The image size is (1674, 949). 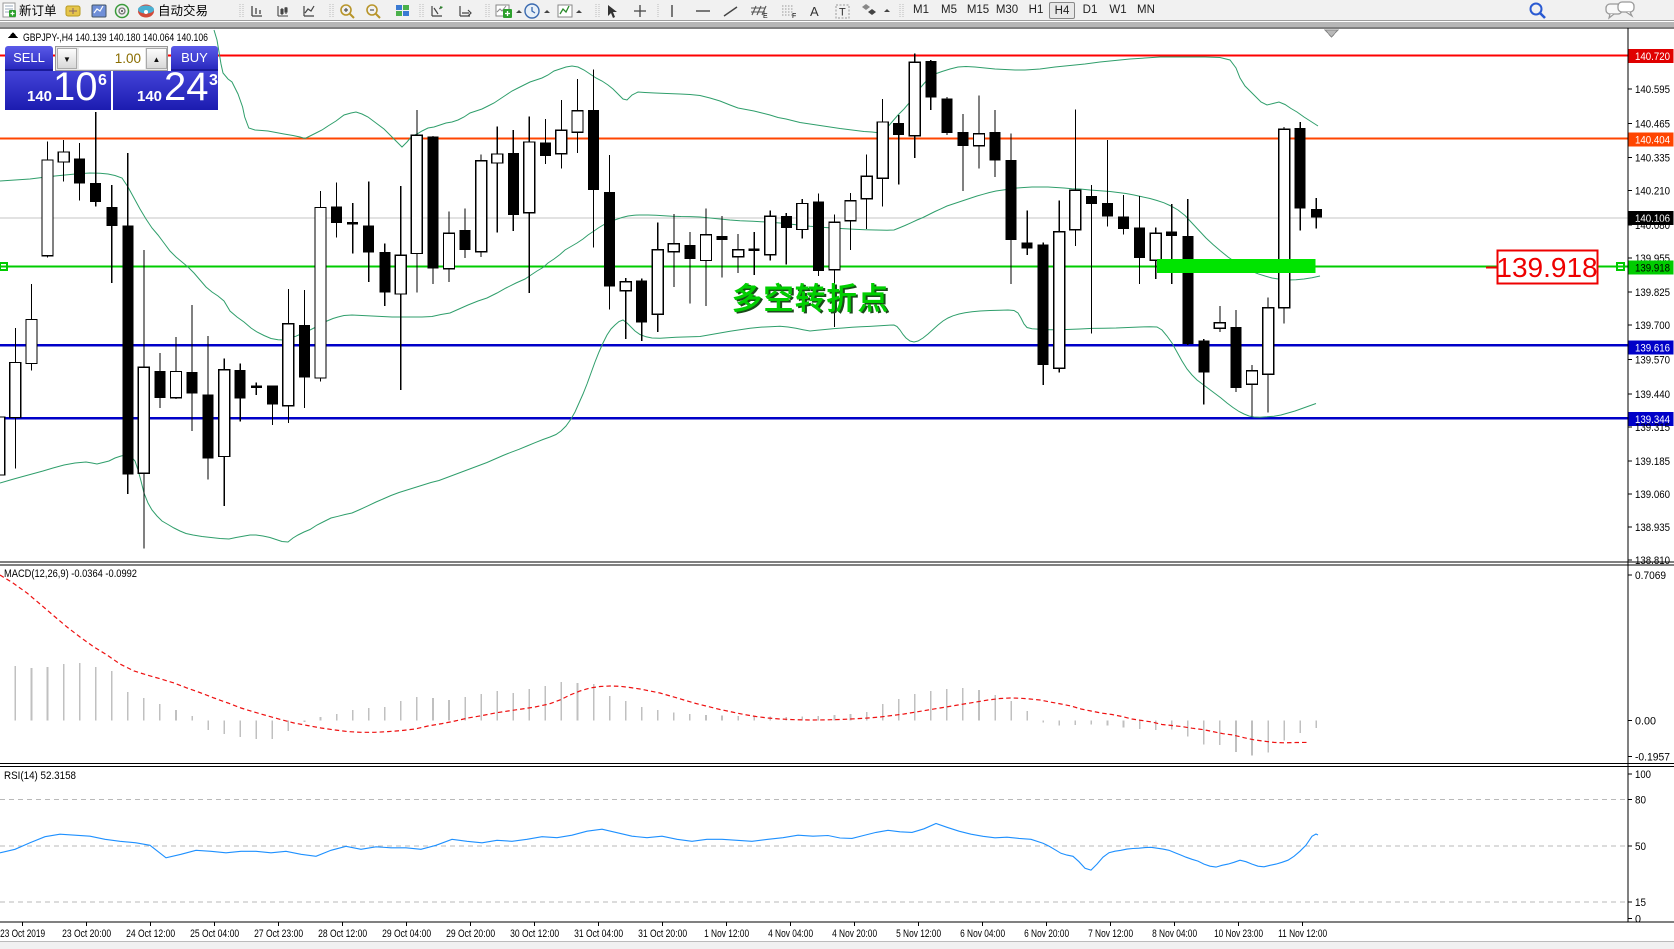 I want to click on svg-text: 15, so click(x=1640, y=903).